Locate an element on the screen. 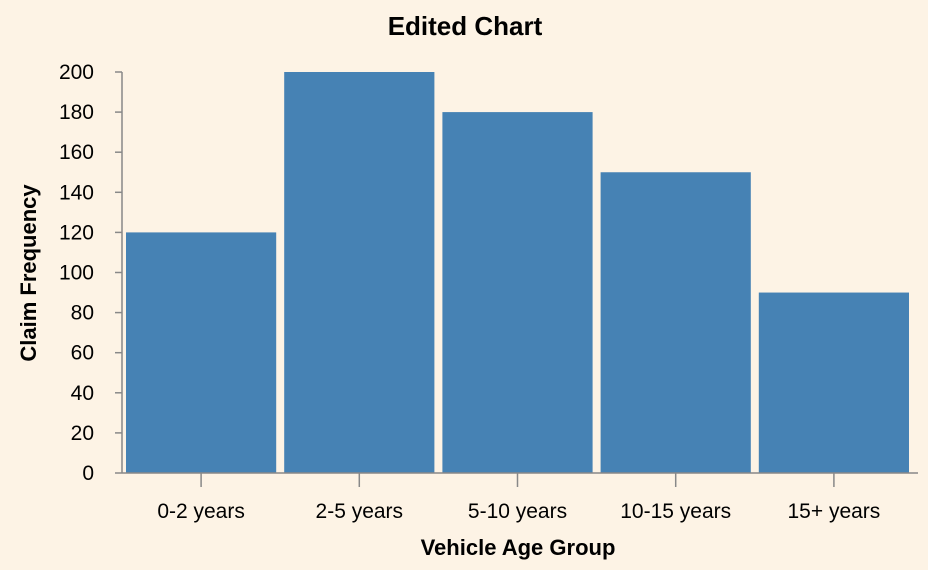 This screenshot has width=928, height=570. y-tick-label: 180 is located at coordinates (76, 112).